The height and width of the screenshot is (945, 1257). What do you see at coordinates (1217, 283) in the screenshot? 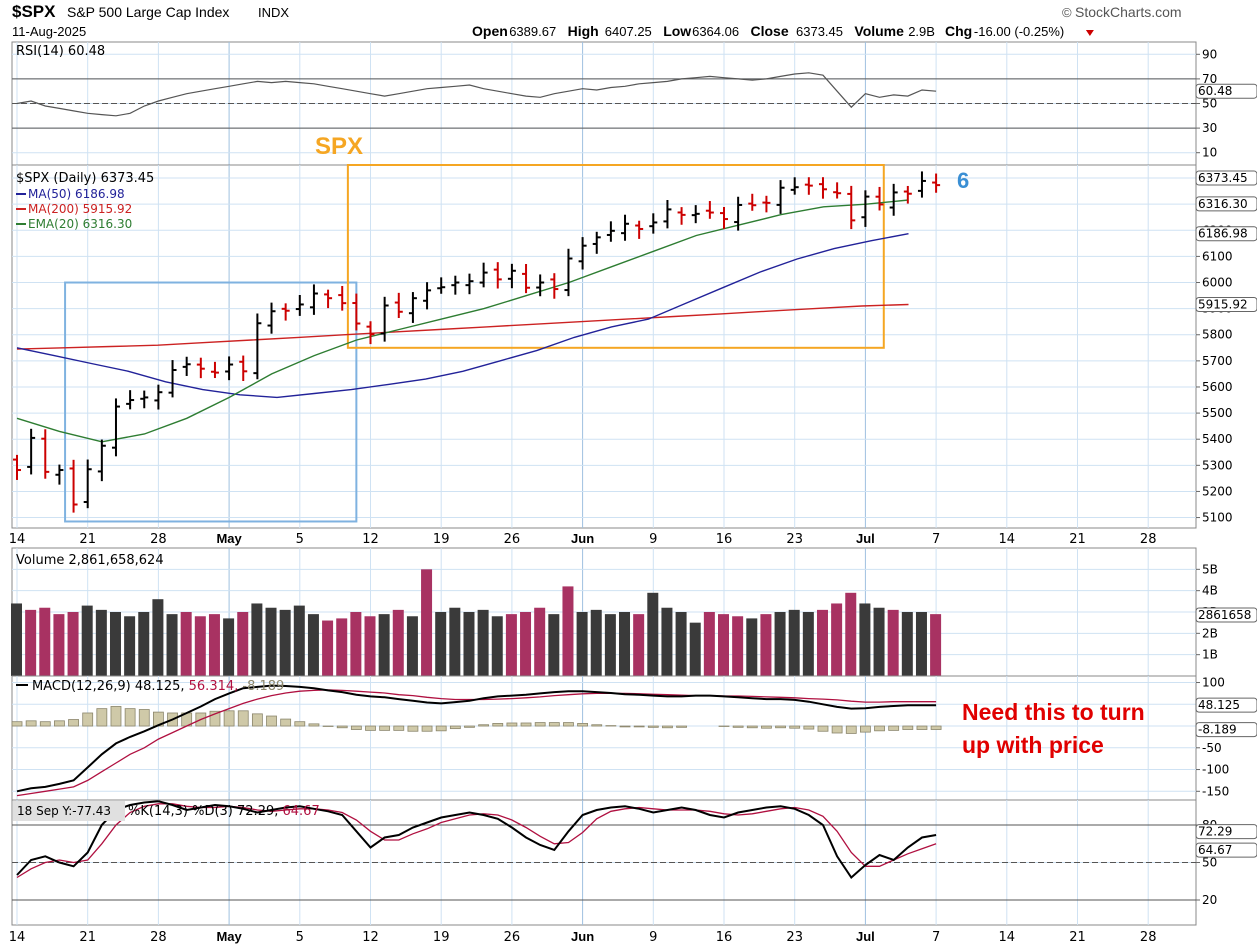
I see `price-tick-label: 6000` at bounding box center [1217, 283].